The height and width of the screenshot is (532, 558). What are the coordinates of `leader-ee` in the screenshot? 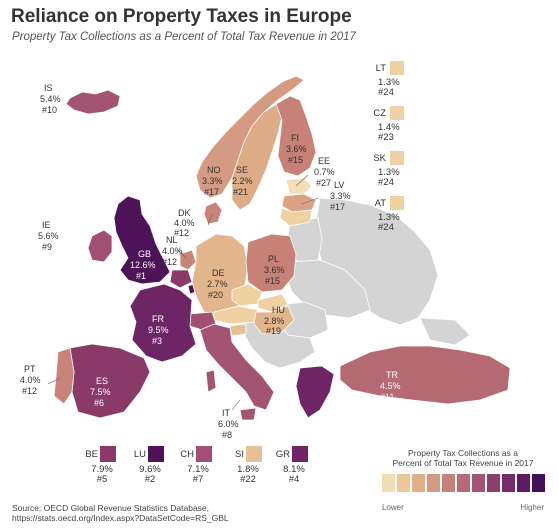 It's located at (302, 180).